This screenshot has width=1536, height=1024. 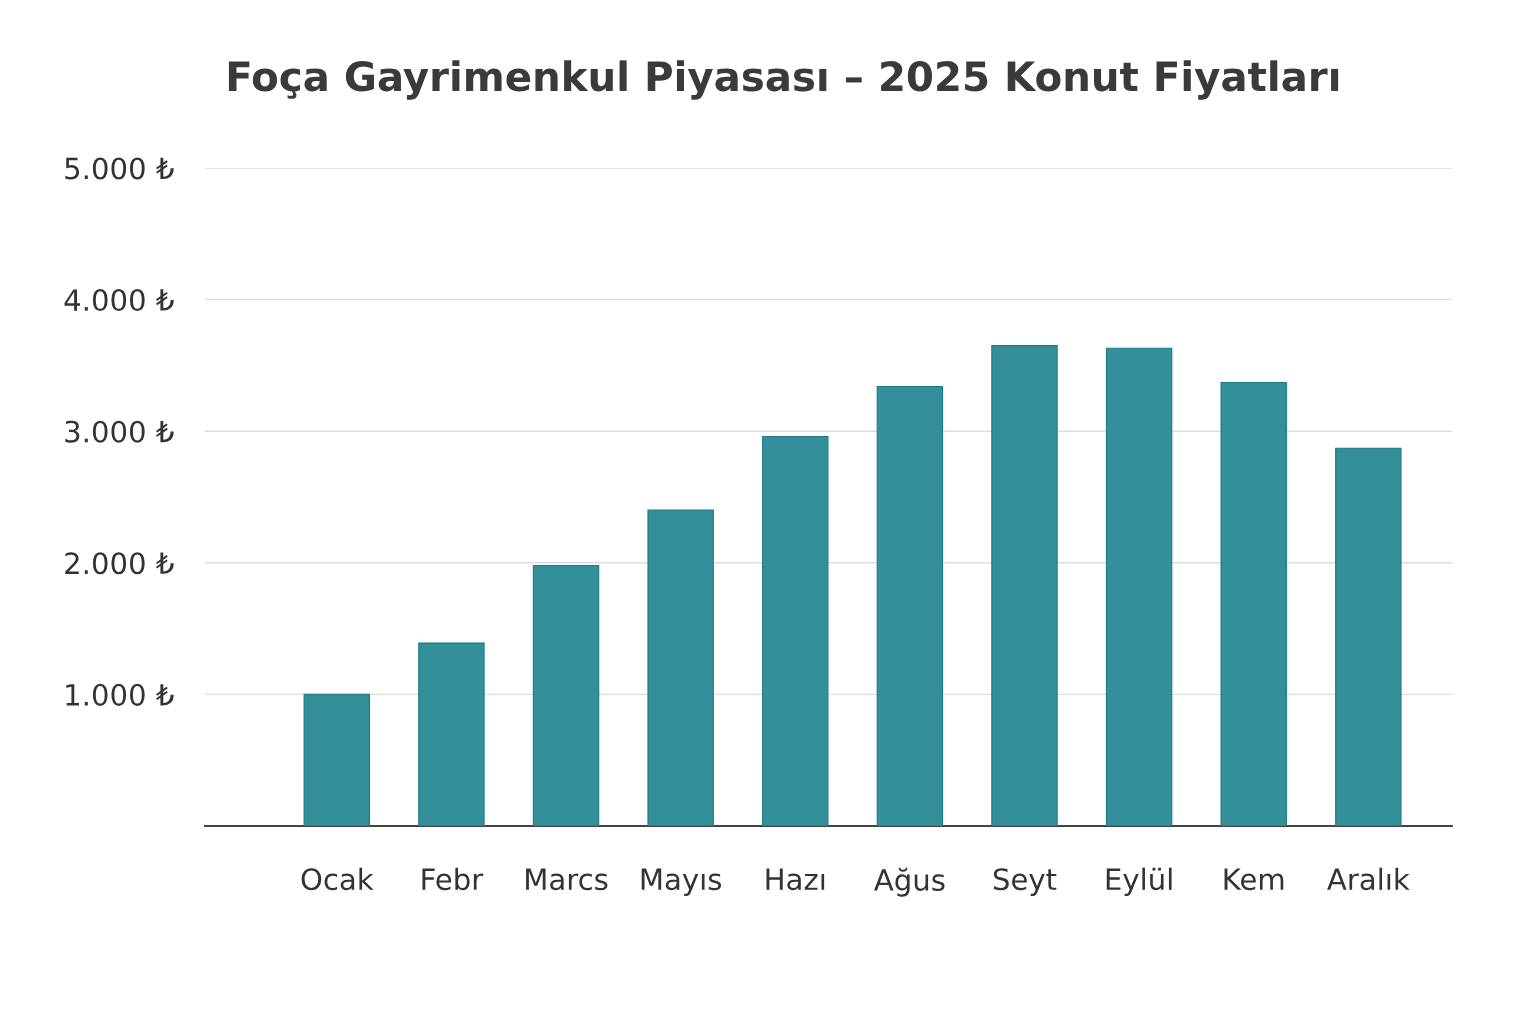 I want to click on x-tick-label: Seyt, so click(x=1025, y=882).